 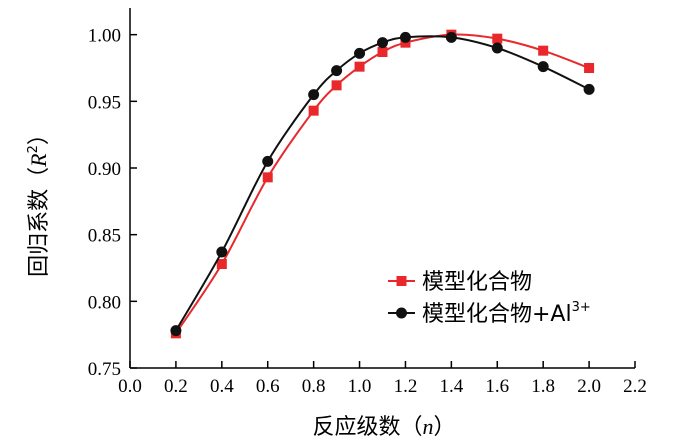 What do you see at coordinates (360, 386) in the screenshot?
I see `x-tick-label: 1.0` at bounding box center [360, 386].